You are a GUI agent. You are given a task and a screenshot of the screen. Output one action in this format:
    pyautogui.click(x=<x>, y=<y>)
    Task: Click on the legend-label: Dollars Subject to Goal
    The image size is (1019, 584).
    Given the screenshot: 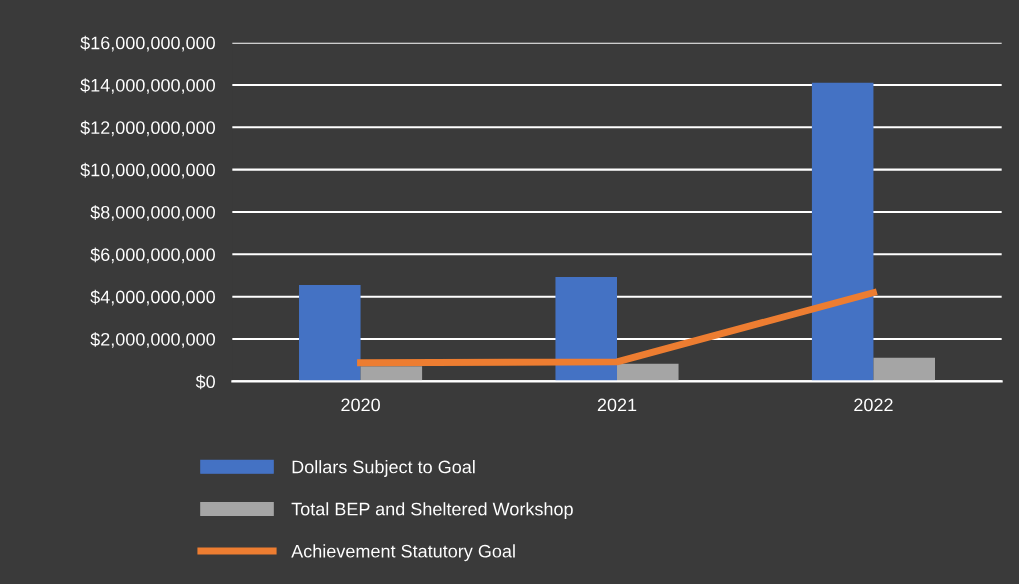 What is the action you would take?
    pyautogui.click(x=383, y=468)
    